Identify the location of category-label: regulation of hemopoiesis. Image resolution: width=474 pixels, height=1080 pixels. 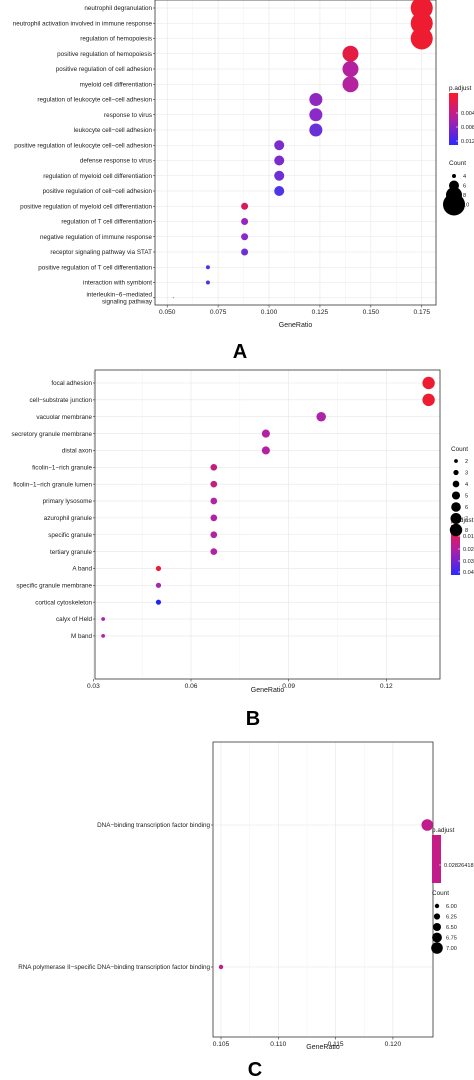
(116, 39).